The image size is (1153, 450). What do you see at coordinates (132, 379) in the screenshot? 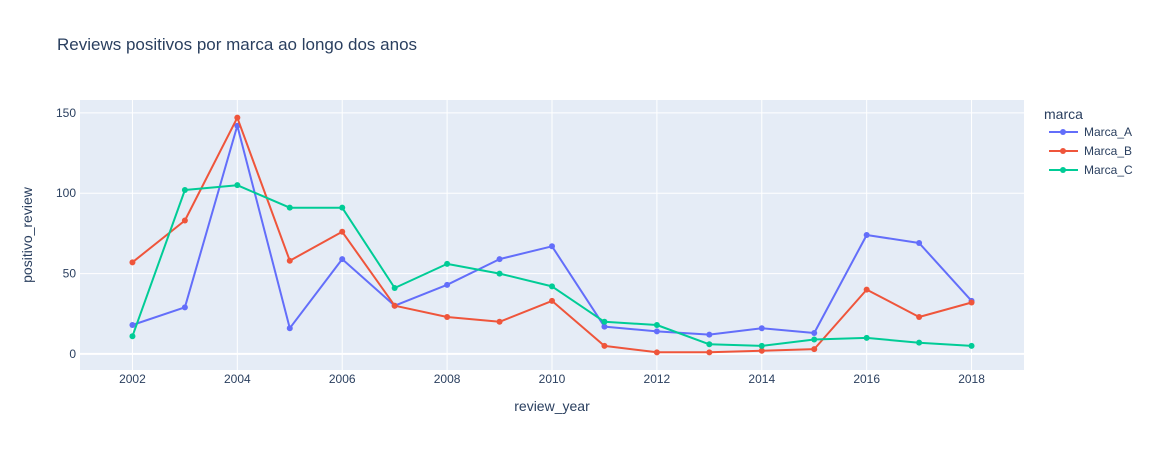
I see `x-tick-label: 2002` at bounding box center [132, 379].